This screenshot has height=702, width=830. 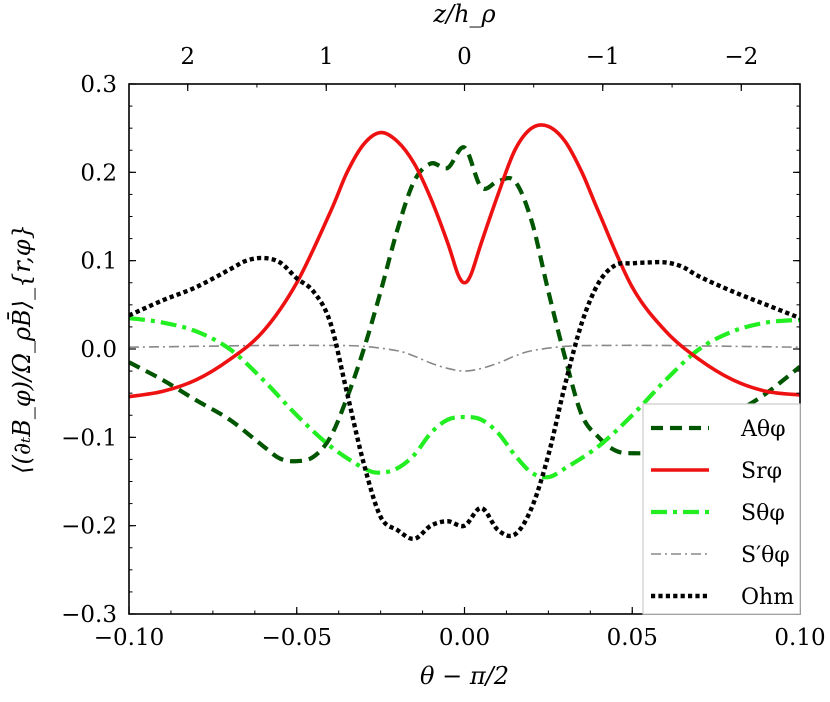 I want to click on y-tick-label: 0.1, so click(x=98, y=262).